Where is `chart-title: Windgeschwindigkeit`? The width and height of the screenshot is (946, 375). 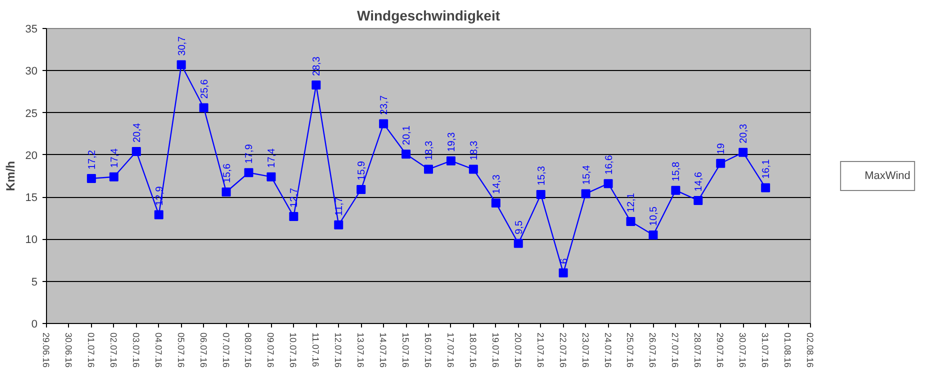 chart-title: Windgeschwindigkeit is located at coordinates (428, 16).